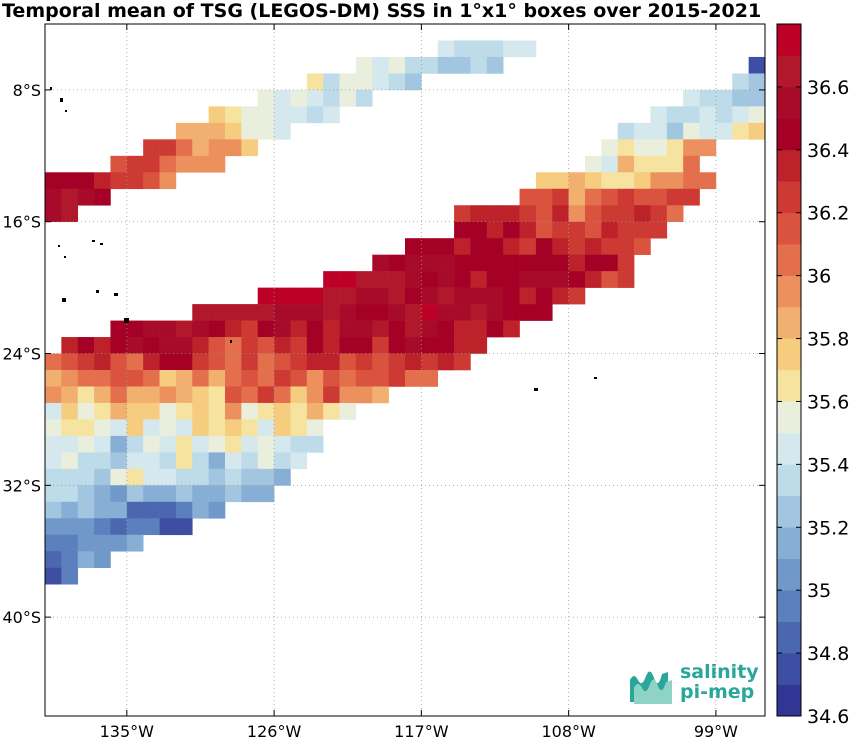 This screenshot has width=854, height=740. What do you see at coordinates (828, 717) in the screenshot?
I see `colorbar-tick-label: 34.6` at bounding box center [828, 717].